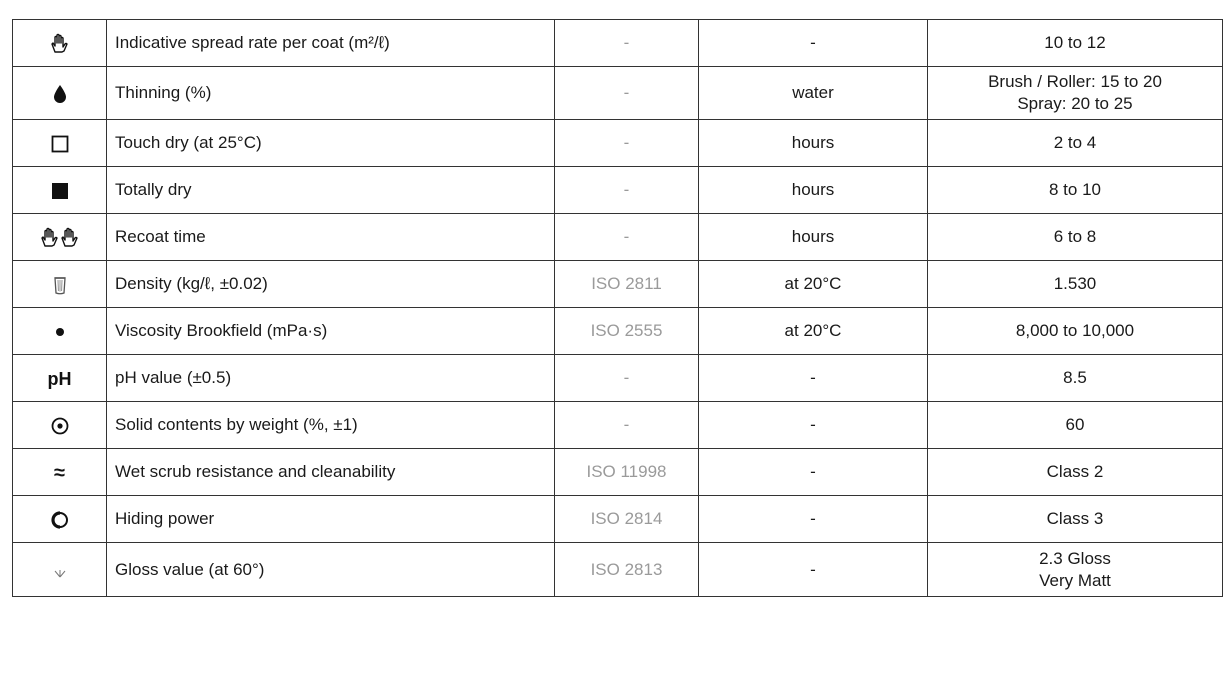  I want to click on property-cell: Density (kg/ℓ, ±0.02), so click(330, 284).